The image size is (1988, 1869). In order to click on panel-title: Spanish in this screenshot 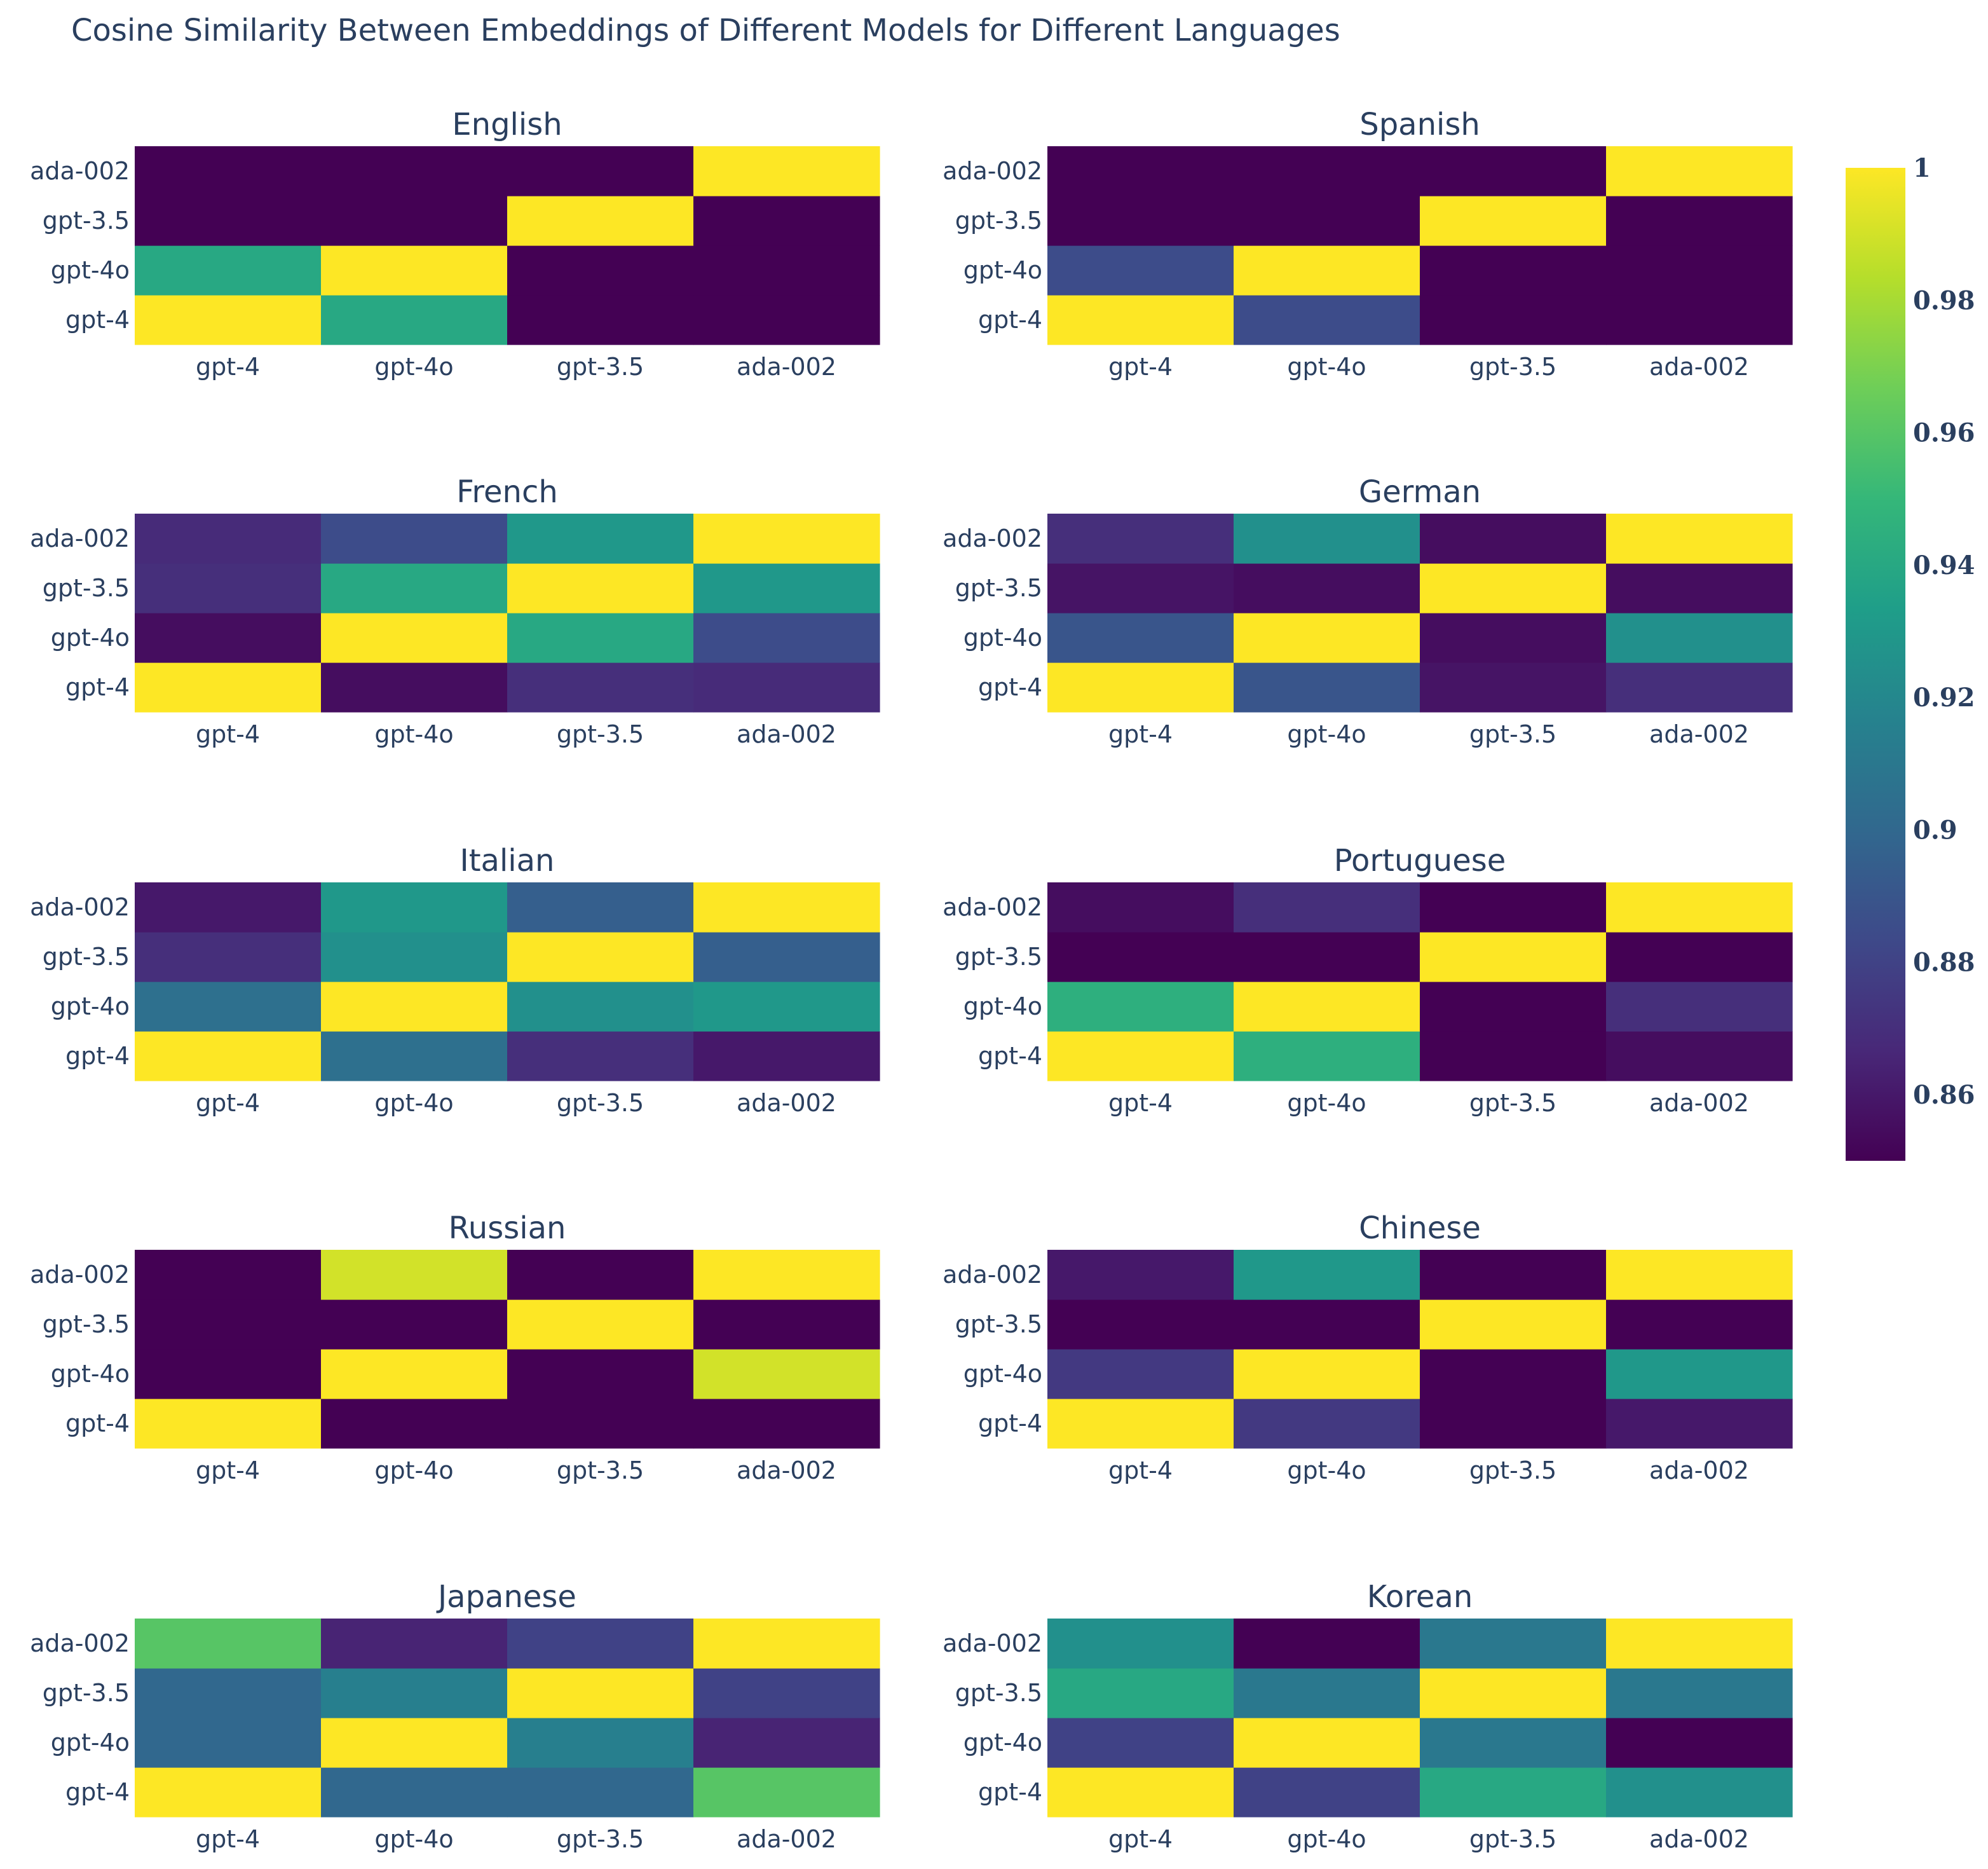, I will do `click(1420, 124)`.